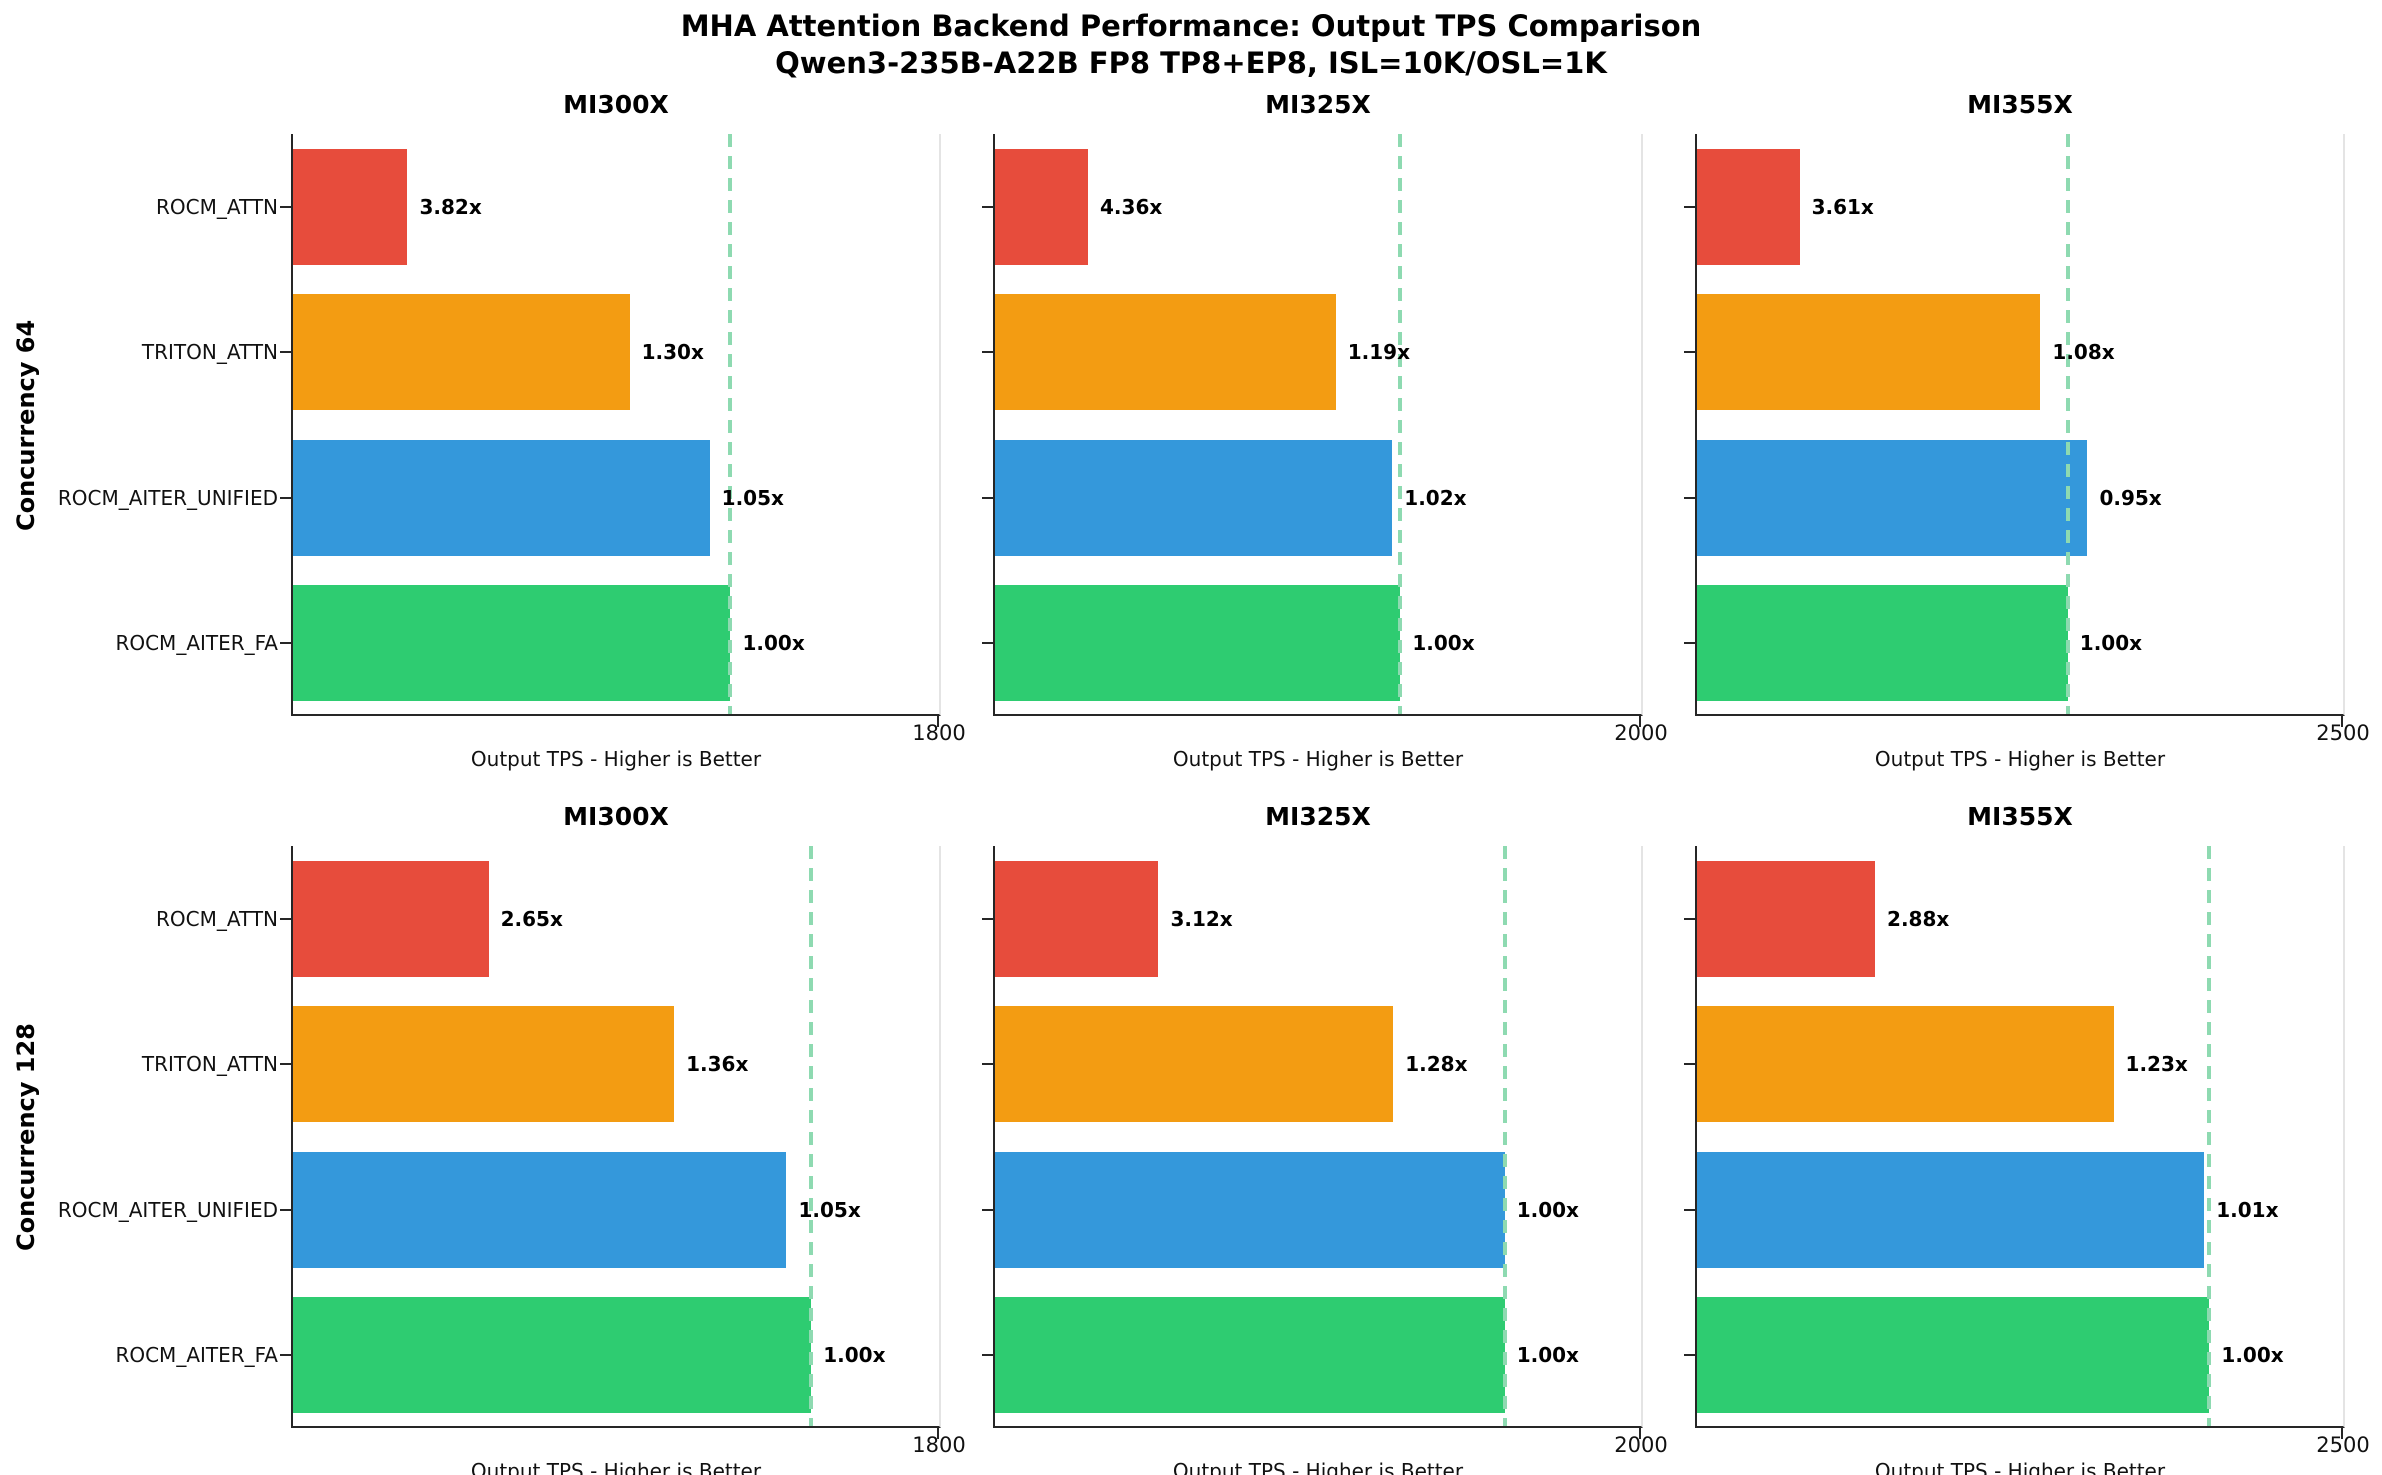  What do you see at coordinates (2343, 733) in the screenshot?
I see `x-tick-label: 2500` at bounding box center [2343, 733].